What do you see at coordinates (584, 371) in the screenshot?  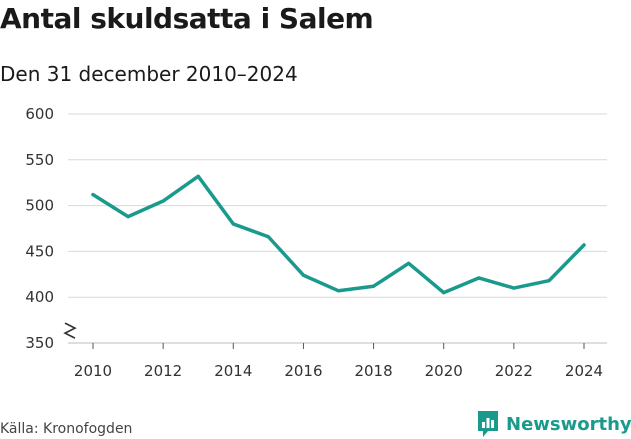 I see `x-tick-label: 2024` at bounding box center [584, 371].